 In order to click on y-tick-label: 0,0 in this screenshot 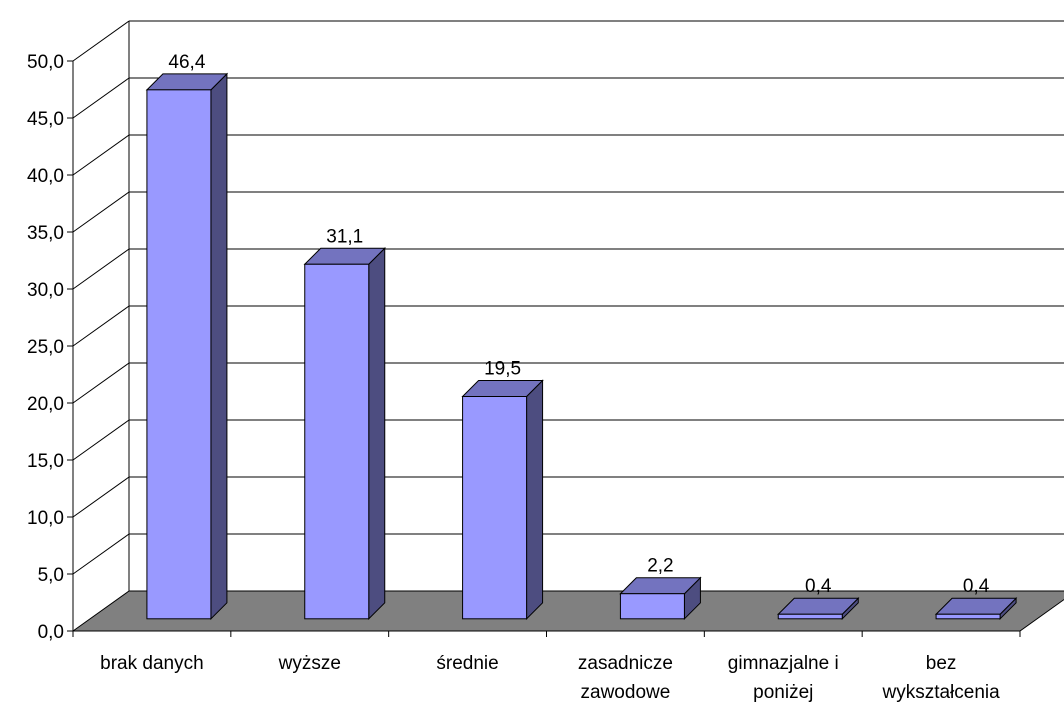, I will do `click(51, 632)`.